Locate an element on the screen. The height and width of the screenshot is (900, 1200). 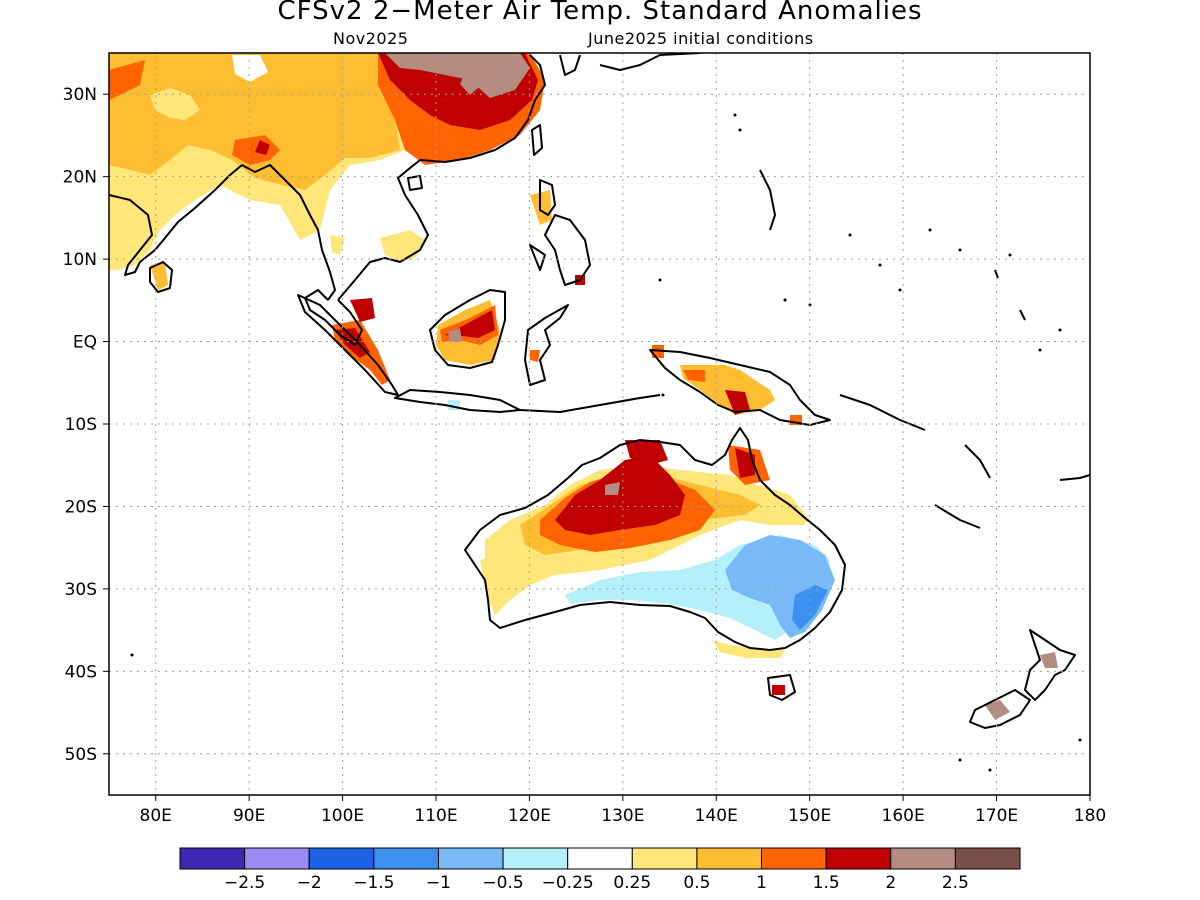
maritime-anomalies is located at coordinates (567, 361).